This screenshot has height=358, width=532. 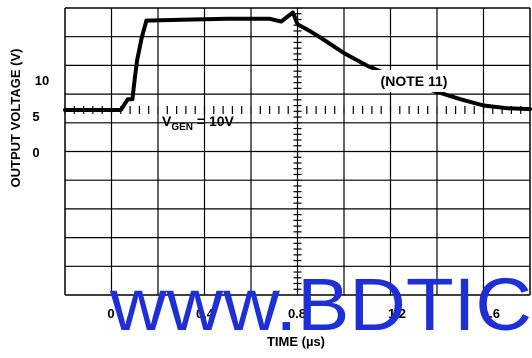 What do you see at coordinates (110, 313) in the screenshot?
I see `x-tick-label-0: 0` at bounding box center [110, 313].